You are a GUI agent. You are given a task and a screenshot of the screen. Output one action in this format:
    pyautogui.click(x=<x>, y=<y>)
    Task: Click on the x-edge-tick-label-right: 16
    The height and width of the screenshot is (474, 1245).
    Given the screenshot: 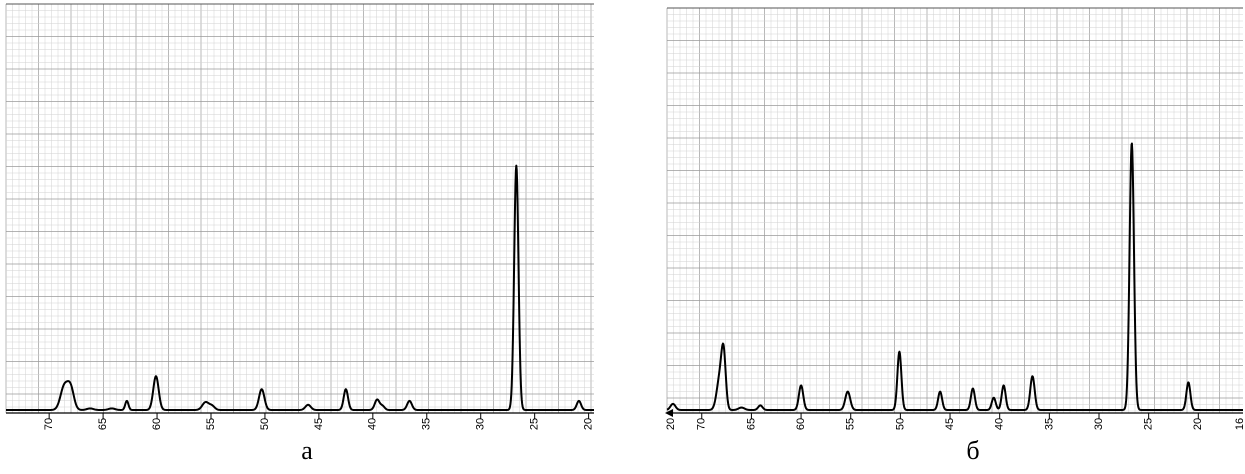 What is the action you would take?
    pyautogui.click(x=1239, y=424)
    